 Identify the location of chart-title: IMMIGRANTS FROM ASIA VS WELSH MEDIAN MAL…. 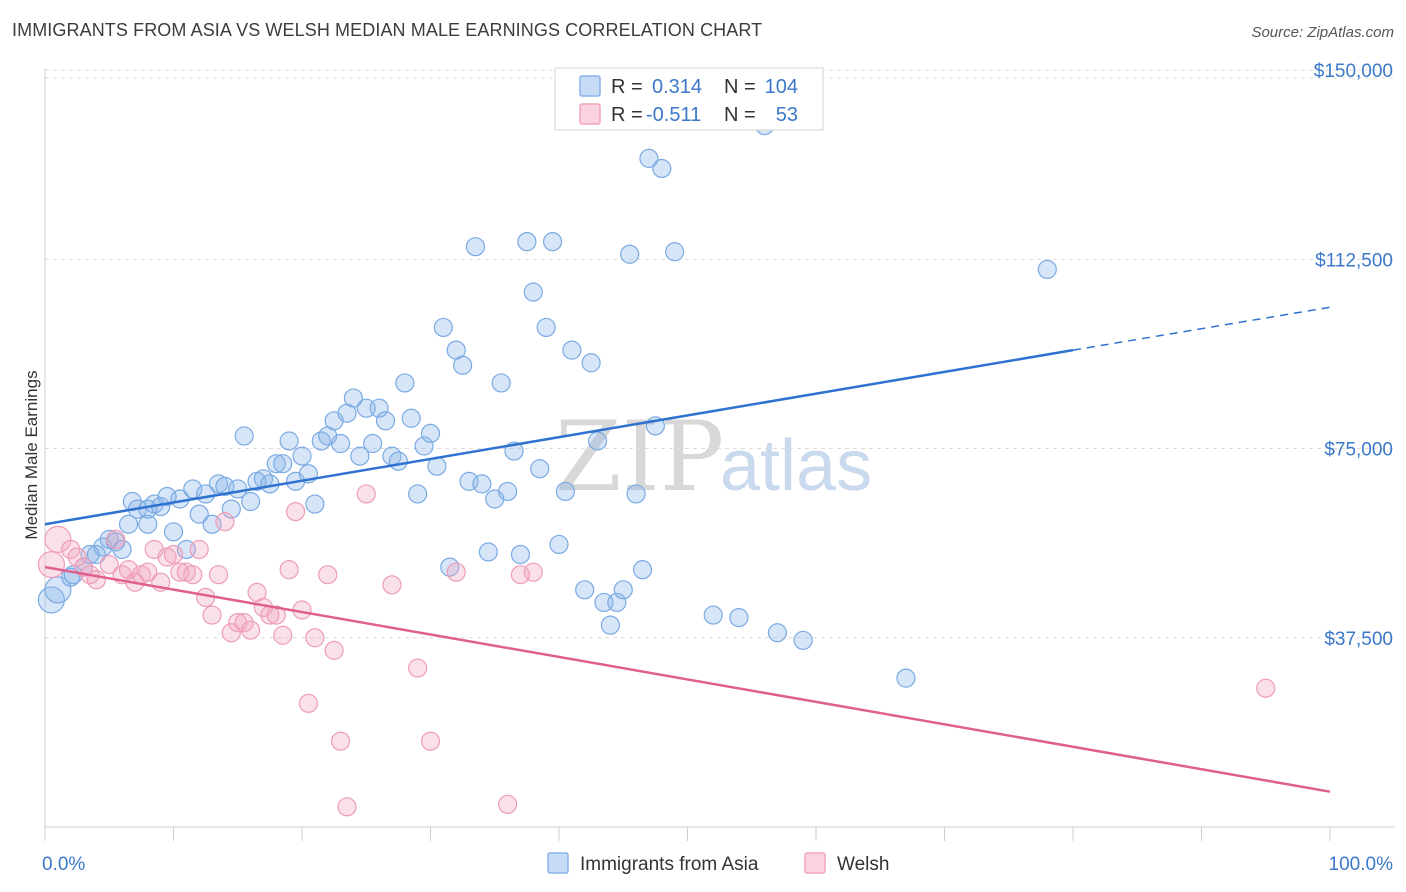
(387, 30).